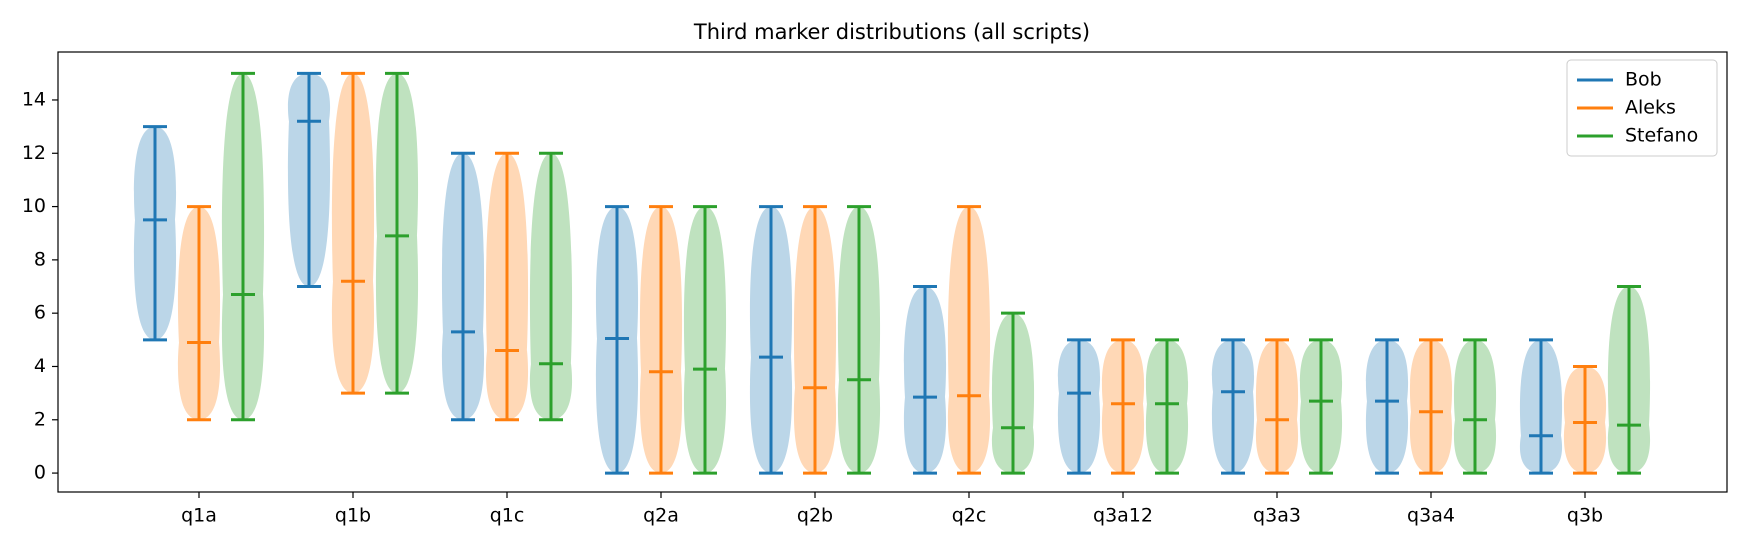  What do you see at coordinates (507, 516) in the screenshot?
I see `x-tick-label: q1c` at bounding box center [507, 516].